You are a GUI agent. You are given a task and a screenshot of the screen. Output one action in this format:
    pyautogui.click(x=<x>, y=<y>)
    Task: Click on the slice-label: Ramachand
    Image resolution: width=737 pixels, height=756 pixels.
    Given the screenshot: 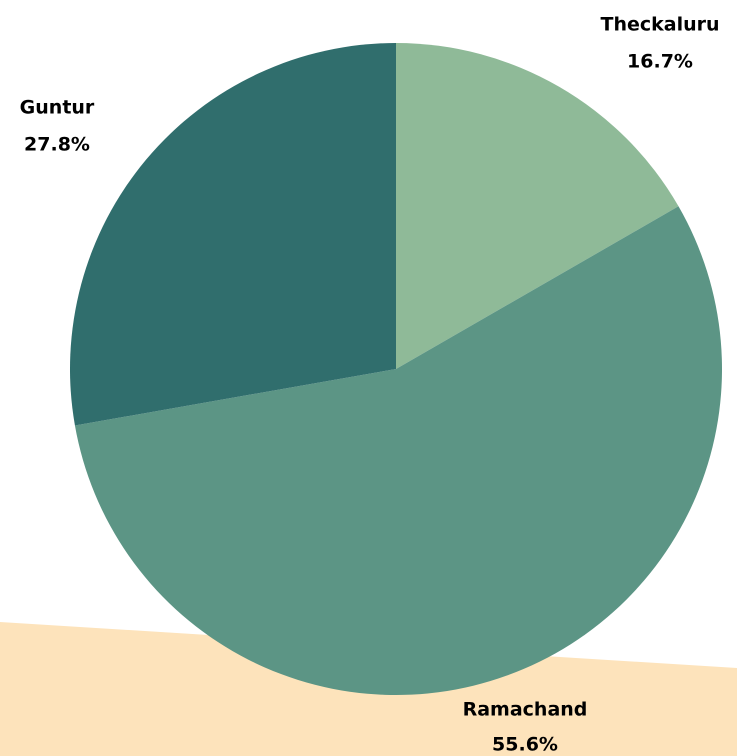 What is the action you would take?
    pyautogui.click(x=525, y=710)
    